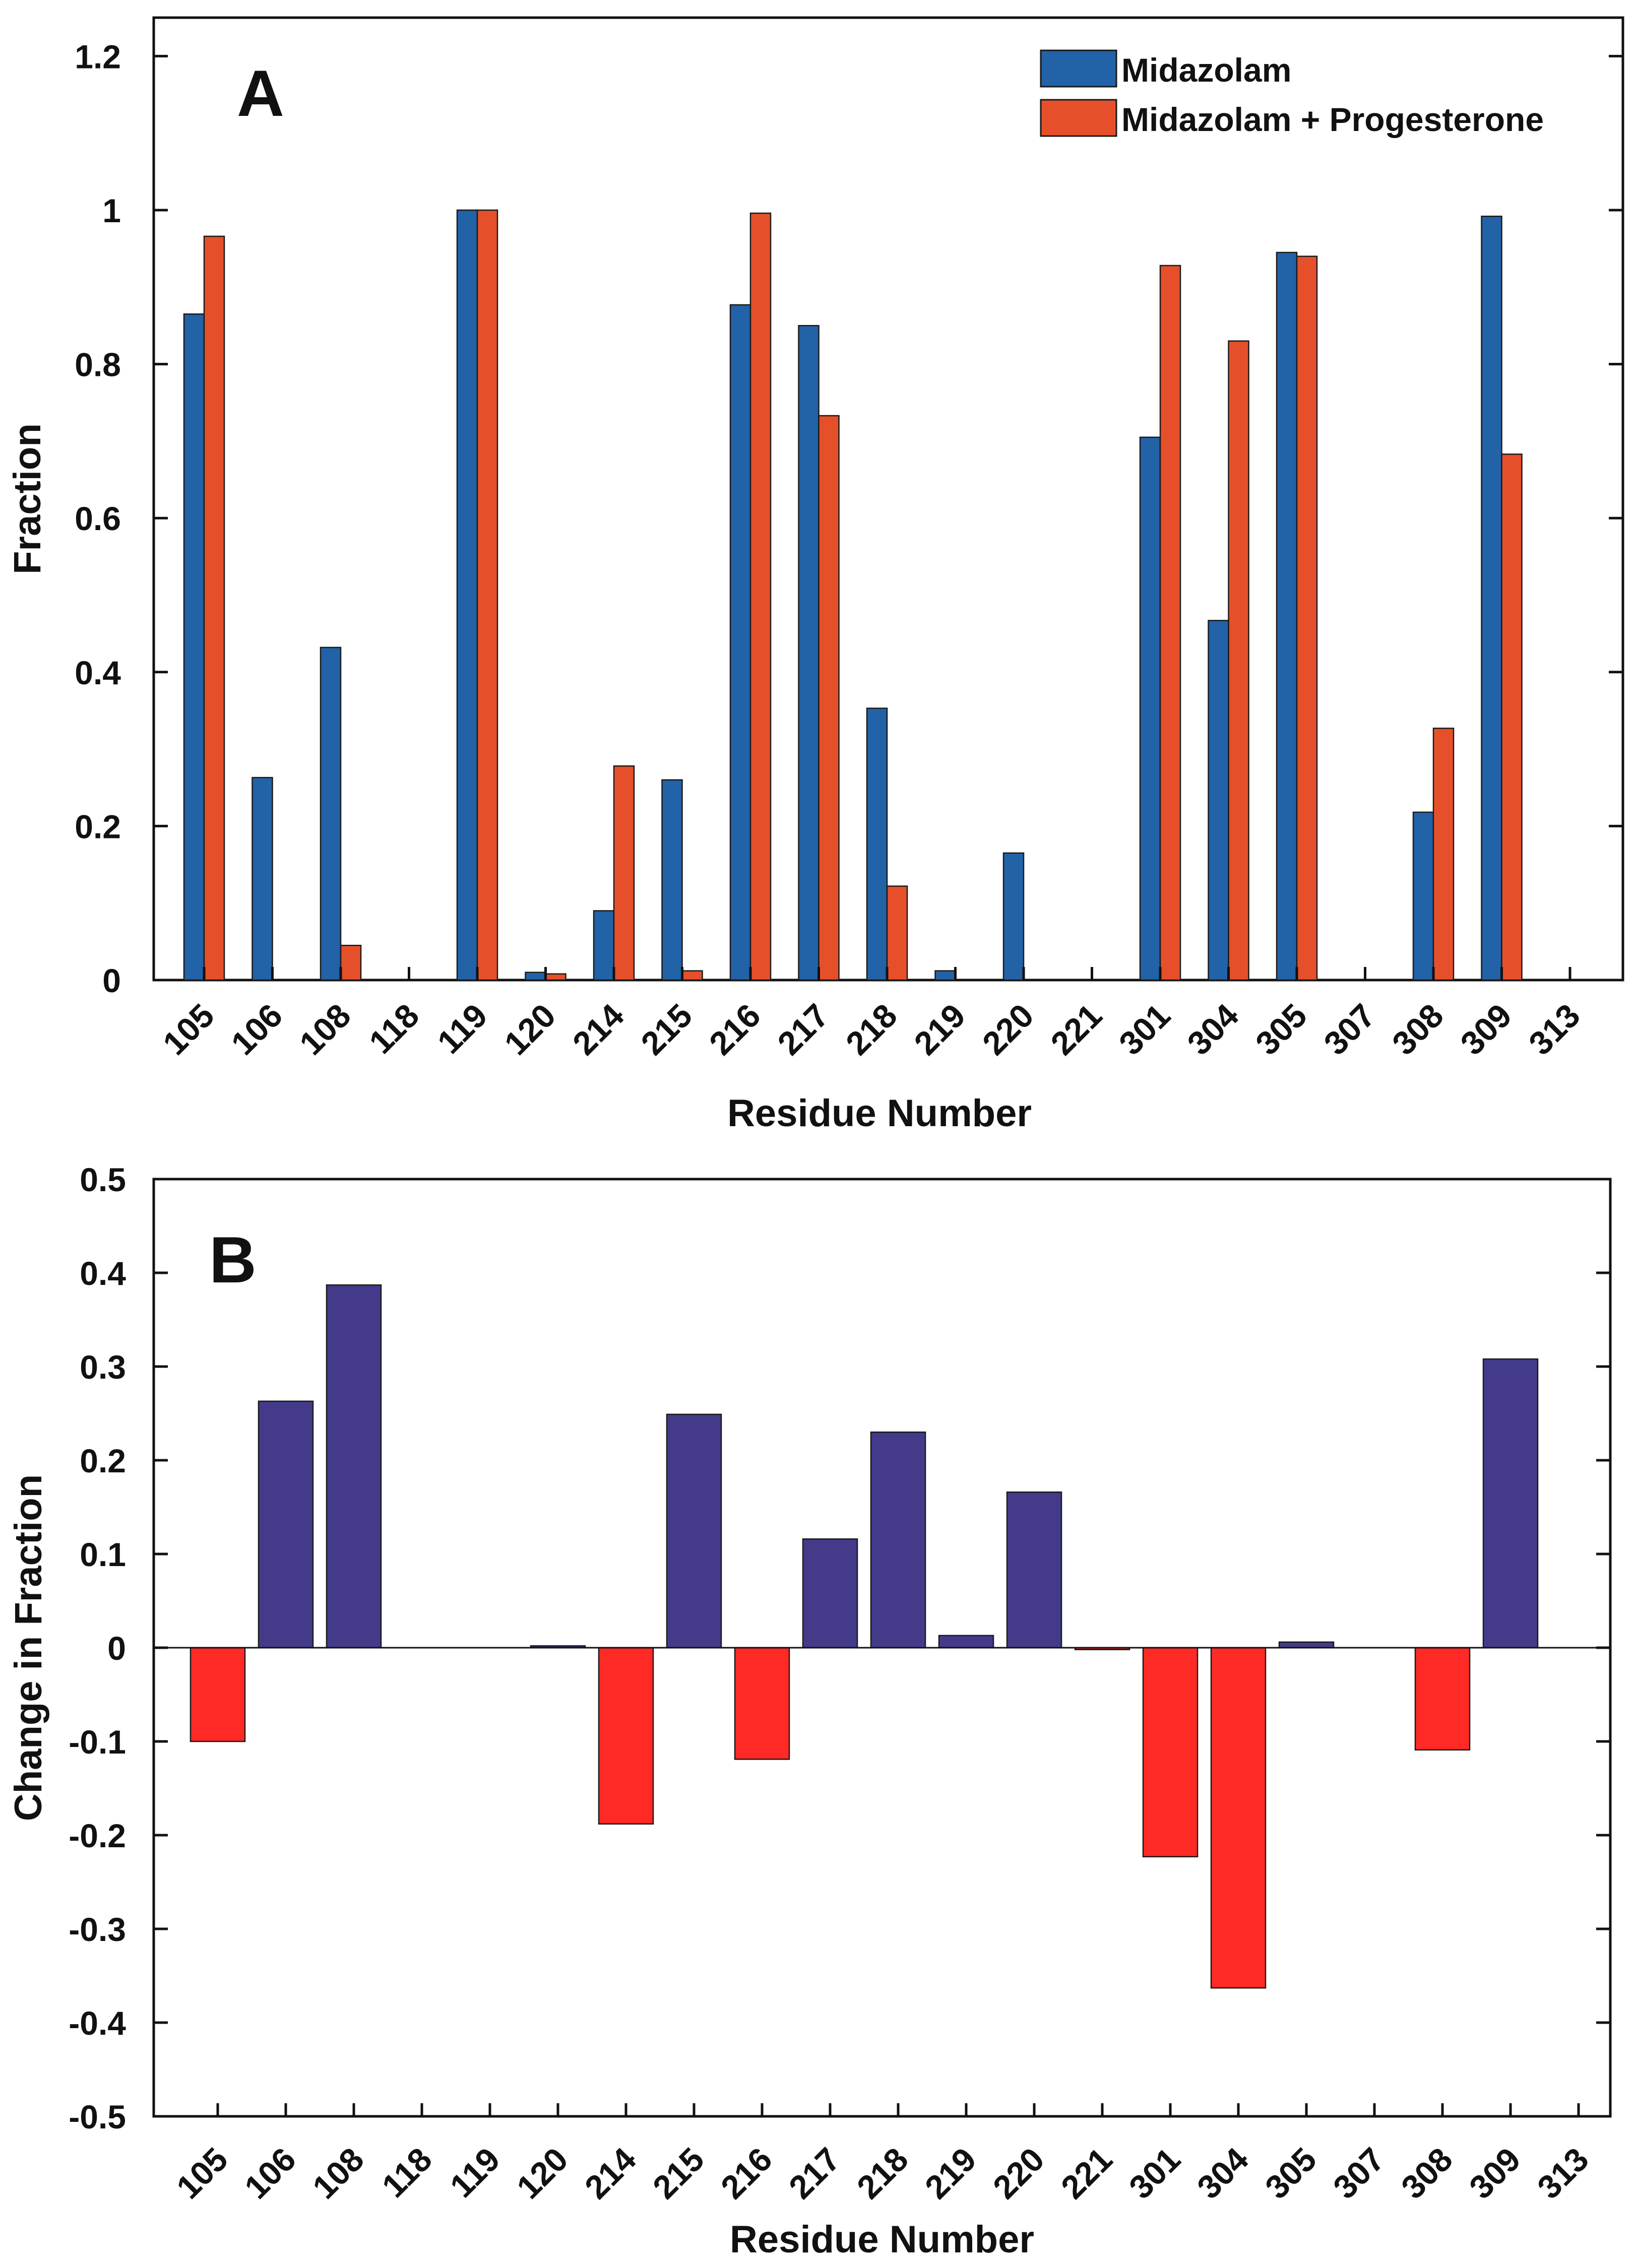 This screenshot has width=1635, height=2268. Describe the element at coordinates (103, 1460) in the screenshot. I see `ytick-label-b: 0.2` at that location.